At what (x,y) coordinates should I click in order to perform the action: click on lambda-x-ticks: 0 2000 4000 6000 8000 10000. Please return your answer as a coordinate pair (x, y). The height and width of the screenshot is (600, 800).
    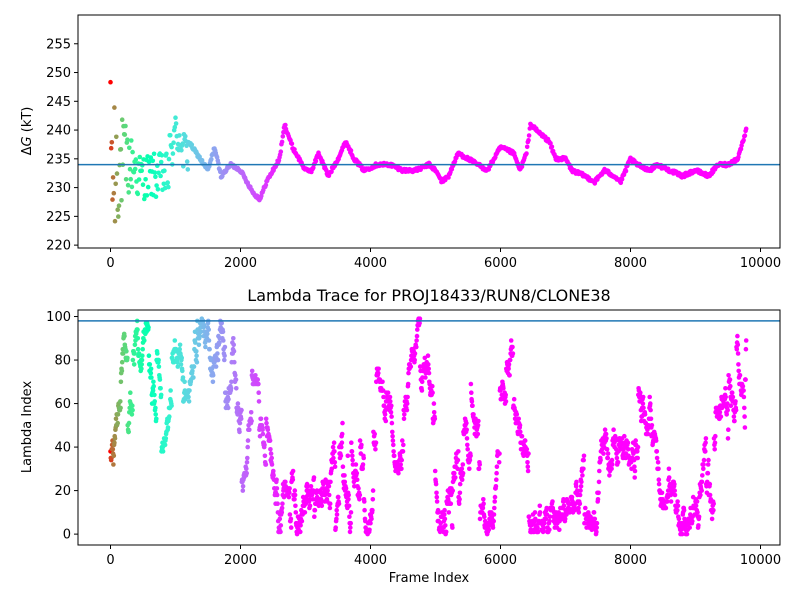
    Looking at the image, I should click on (443, 556).